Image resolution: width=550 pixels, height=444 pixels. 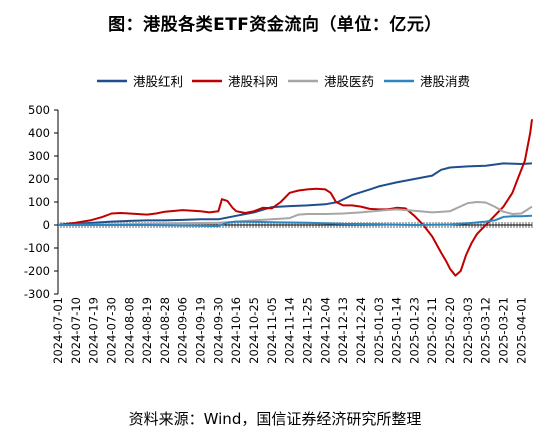 I want to click on y-axis: -300 -200 -100 0 100 200 300 400 500, so click(x=41, y=202).